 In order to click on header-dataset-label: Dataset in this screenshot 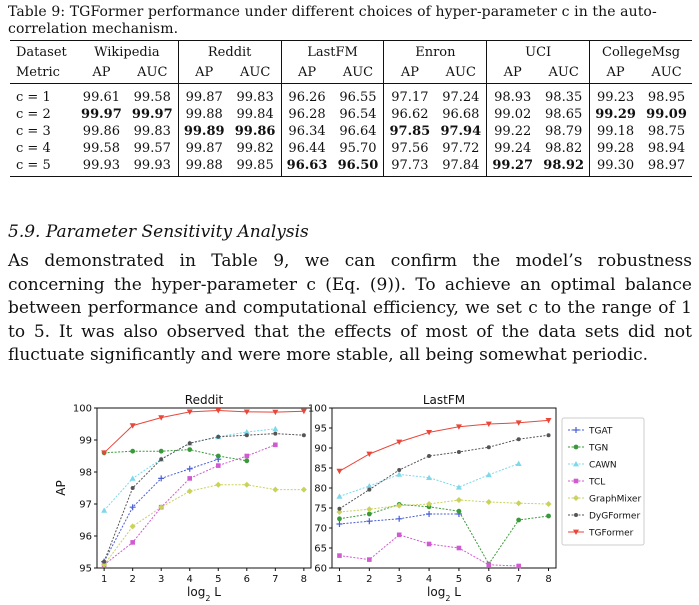, I will do `click(43, 51)`.